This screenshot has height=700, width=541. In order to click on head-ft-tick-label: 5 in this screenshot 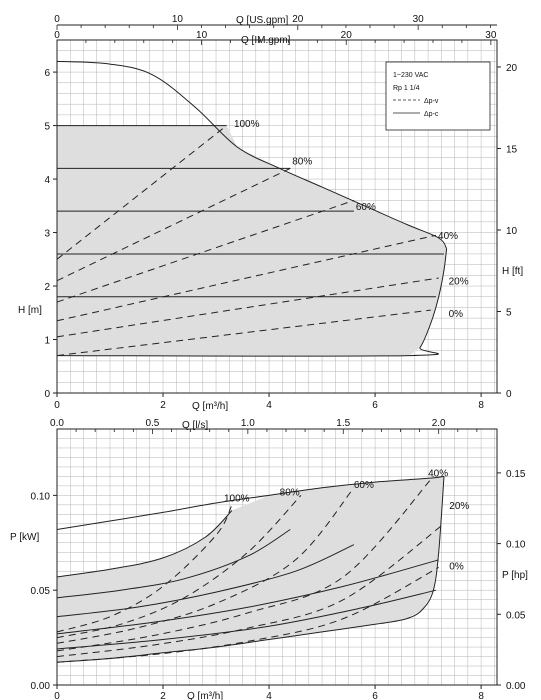, I will do `click(509, 312)`.